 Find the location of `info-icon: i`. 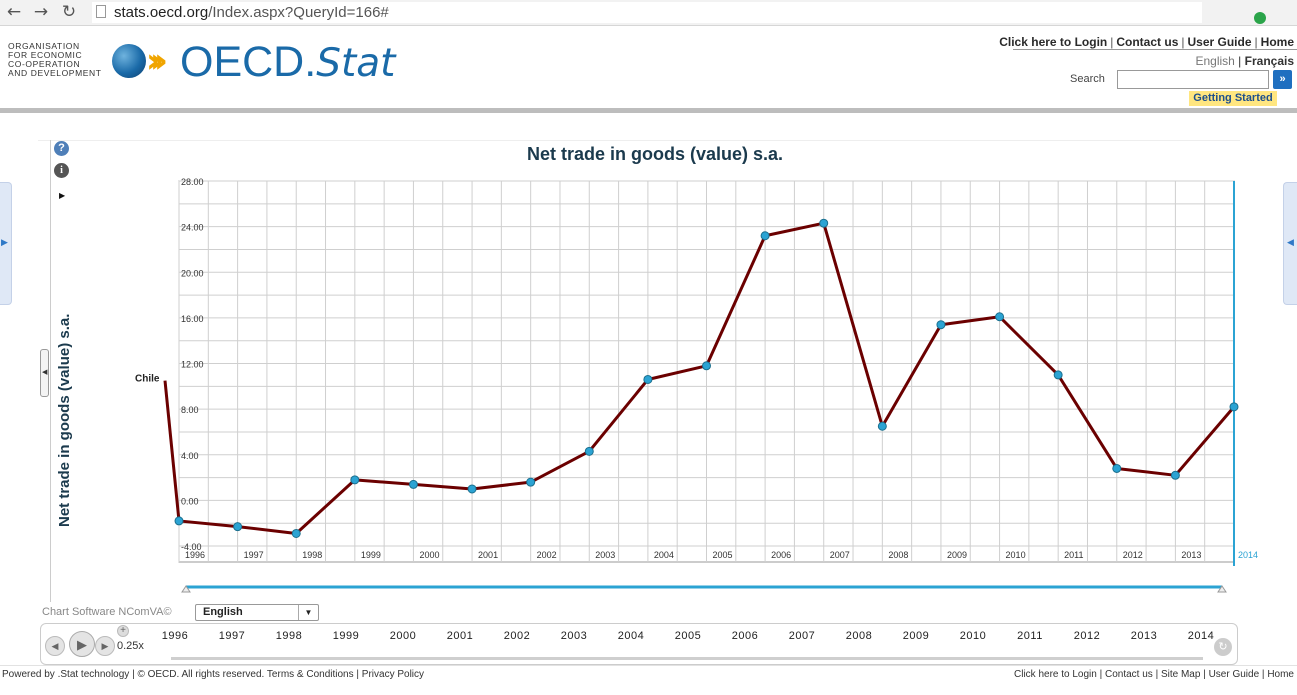

info-icon: i is located at coordinates (61, 170).